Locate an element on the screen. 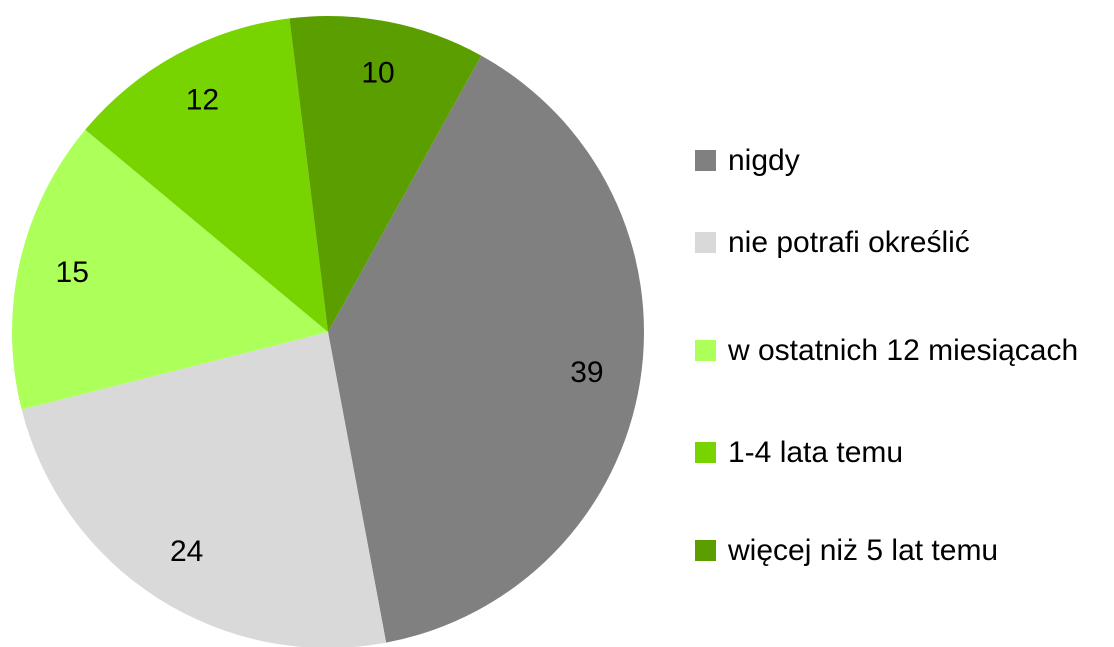 The width and height of the screenshot is (1114, 647). legend-label: w ostatnich 12 miesiącach is located at coordinates (903, 350).